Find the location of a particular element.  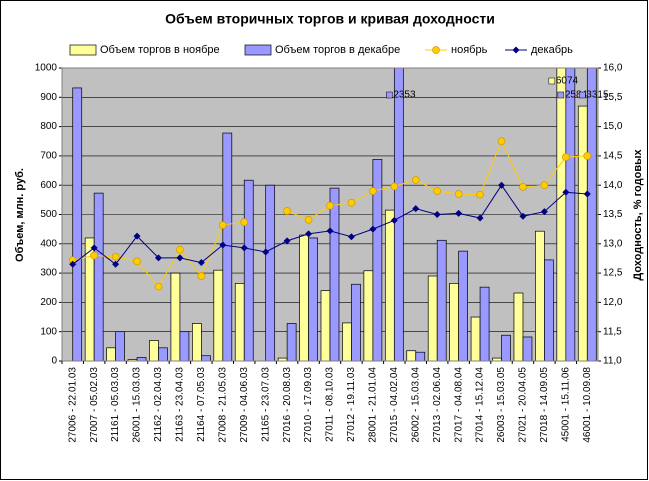

x-tick-label: 27012 - 19.11.03 is located at coordinates (351, 404).